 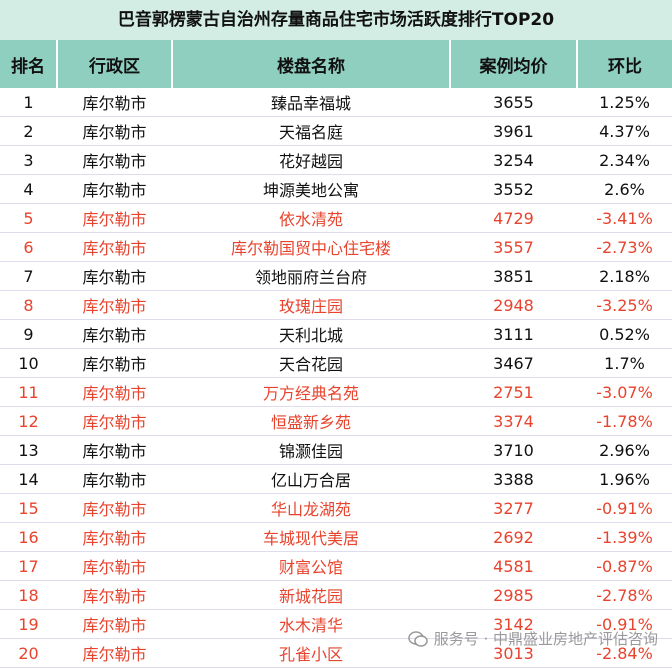 I want to click on change-cell: 0.52%, so click(x=624, y=334).